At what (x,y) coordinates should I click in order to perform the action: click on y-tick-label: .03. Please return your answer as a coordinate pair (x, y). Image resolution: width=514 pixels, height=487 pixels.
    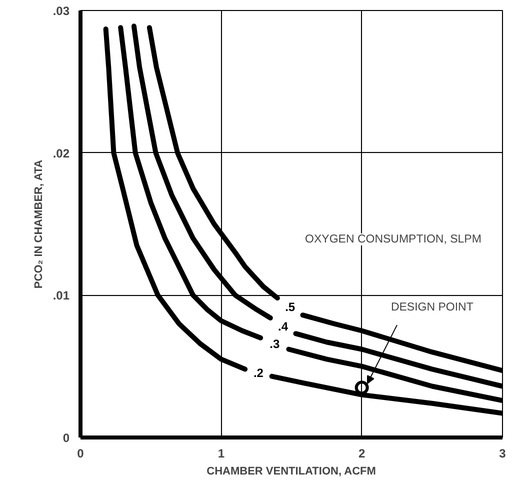
    Looking at the image, I should click on (61, 11).